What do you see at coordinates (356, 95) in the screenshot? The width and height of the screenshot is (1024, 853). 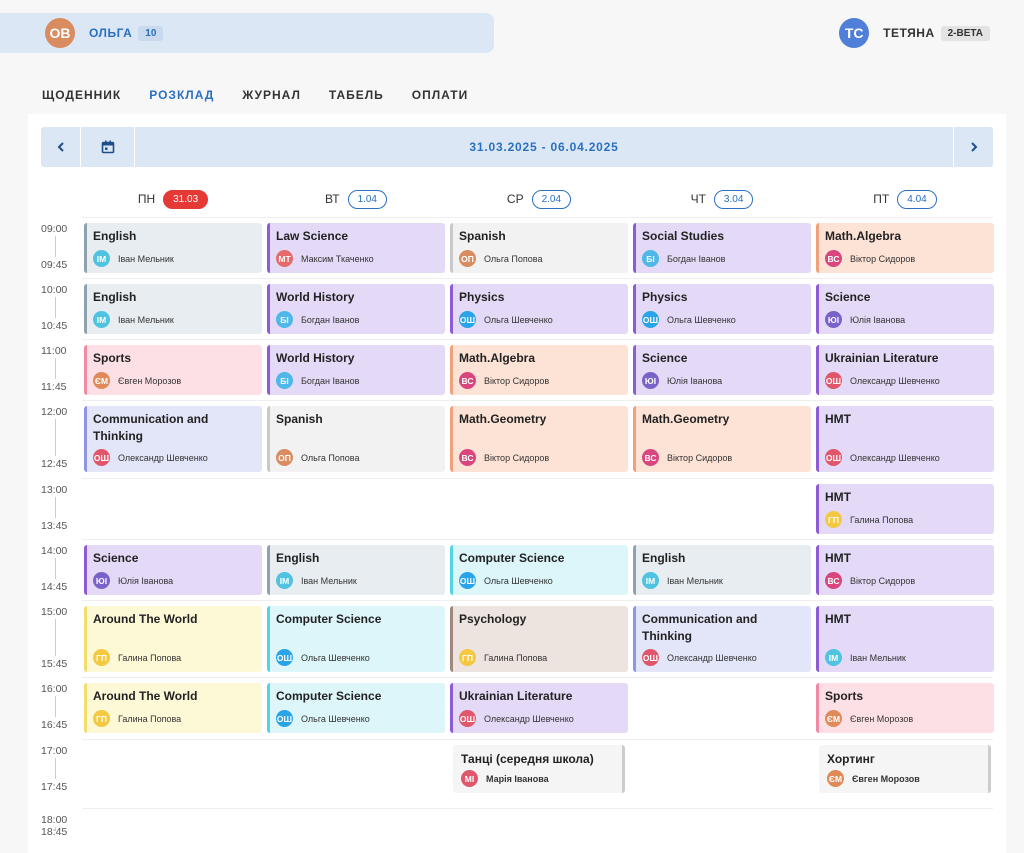 I see `tab-item: ТАБЕЛЬ` at bounding box center [356, 95].